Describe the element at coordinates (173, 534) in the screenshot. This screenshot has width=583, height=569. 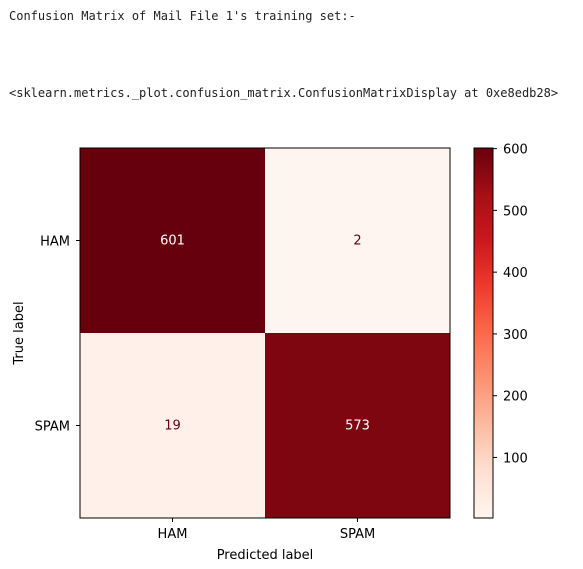
I see `x-tick-label: HAM` at that location.